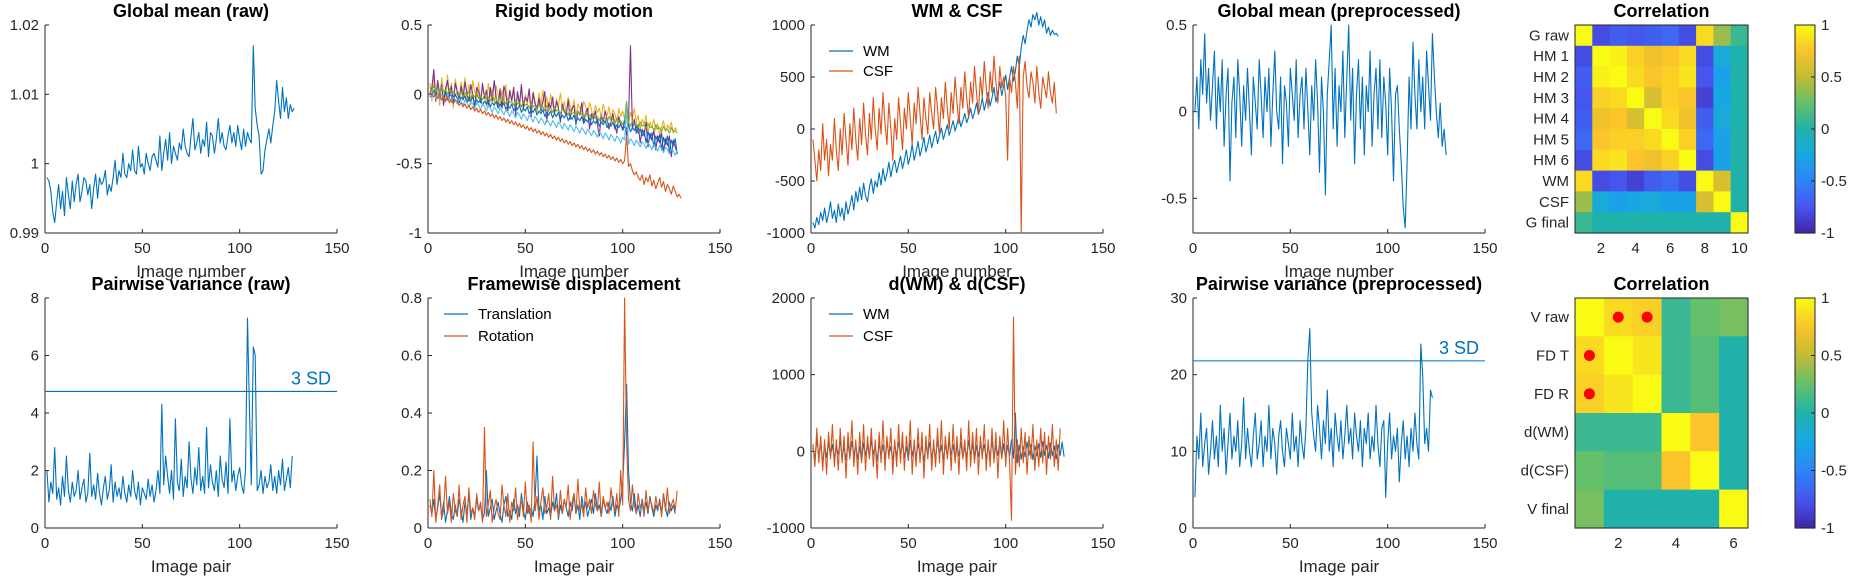  I want to click on series-line-green, so click(553, 109).